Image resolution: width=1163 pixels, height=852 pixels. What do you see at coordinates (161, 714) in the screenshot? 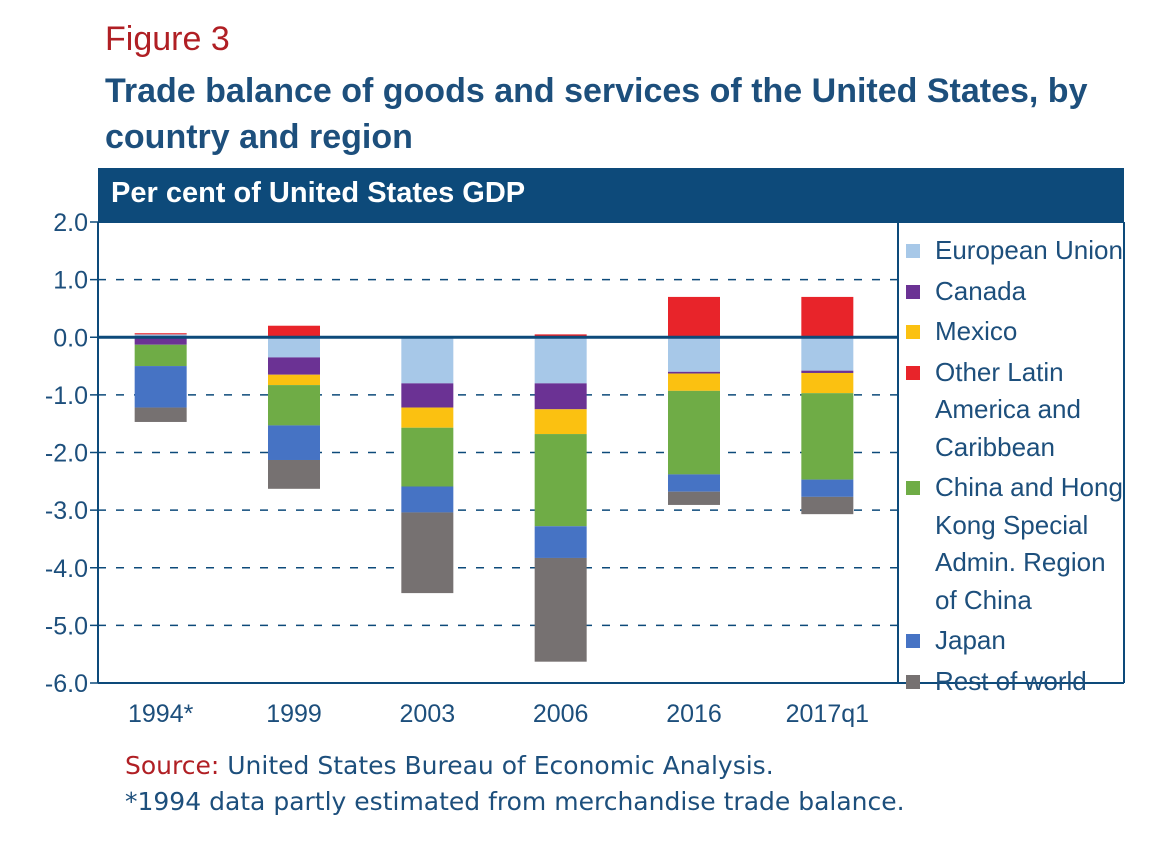
I see `x-tick-label: 1994*` at bounding box center [161, 714].